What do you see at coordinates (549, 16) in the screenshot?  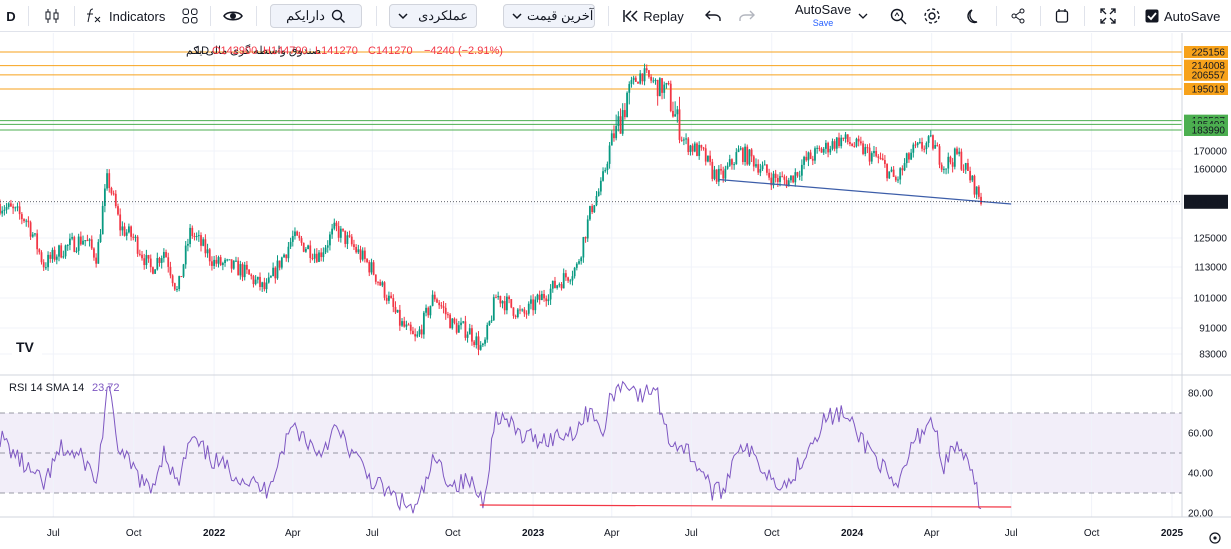 I see `price-type-select: آخرین قیمت` at bounding box center [549, 16].